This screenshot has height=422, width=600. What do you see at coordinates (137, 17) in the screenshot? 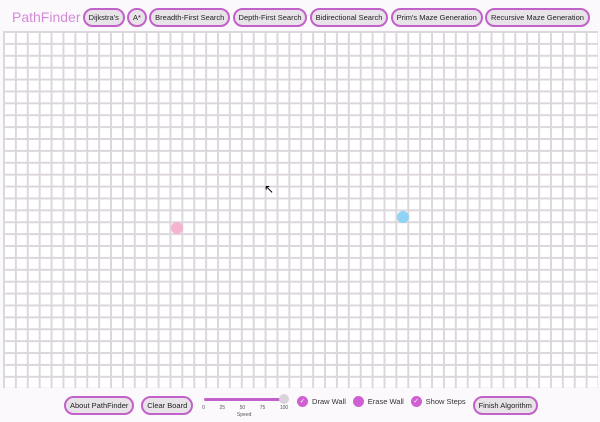
I see `astar-button: A*` at bounding box center [137, 17].